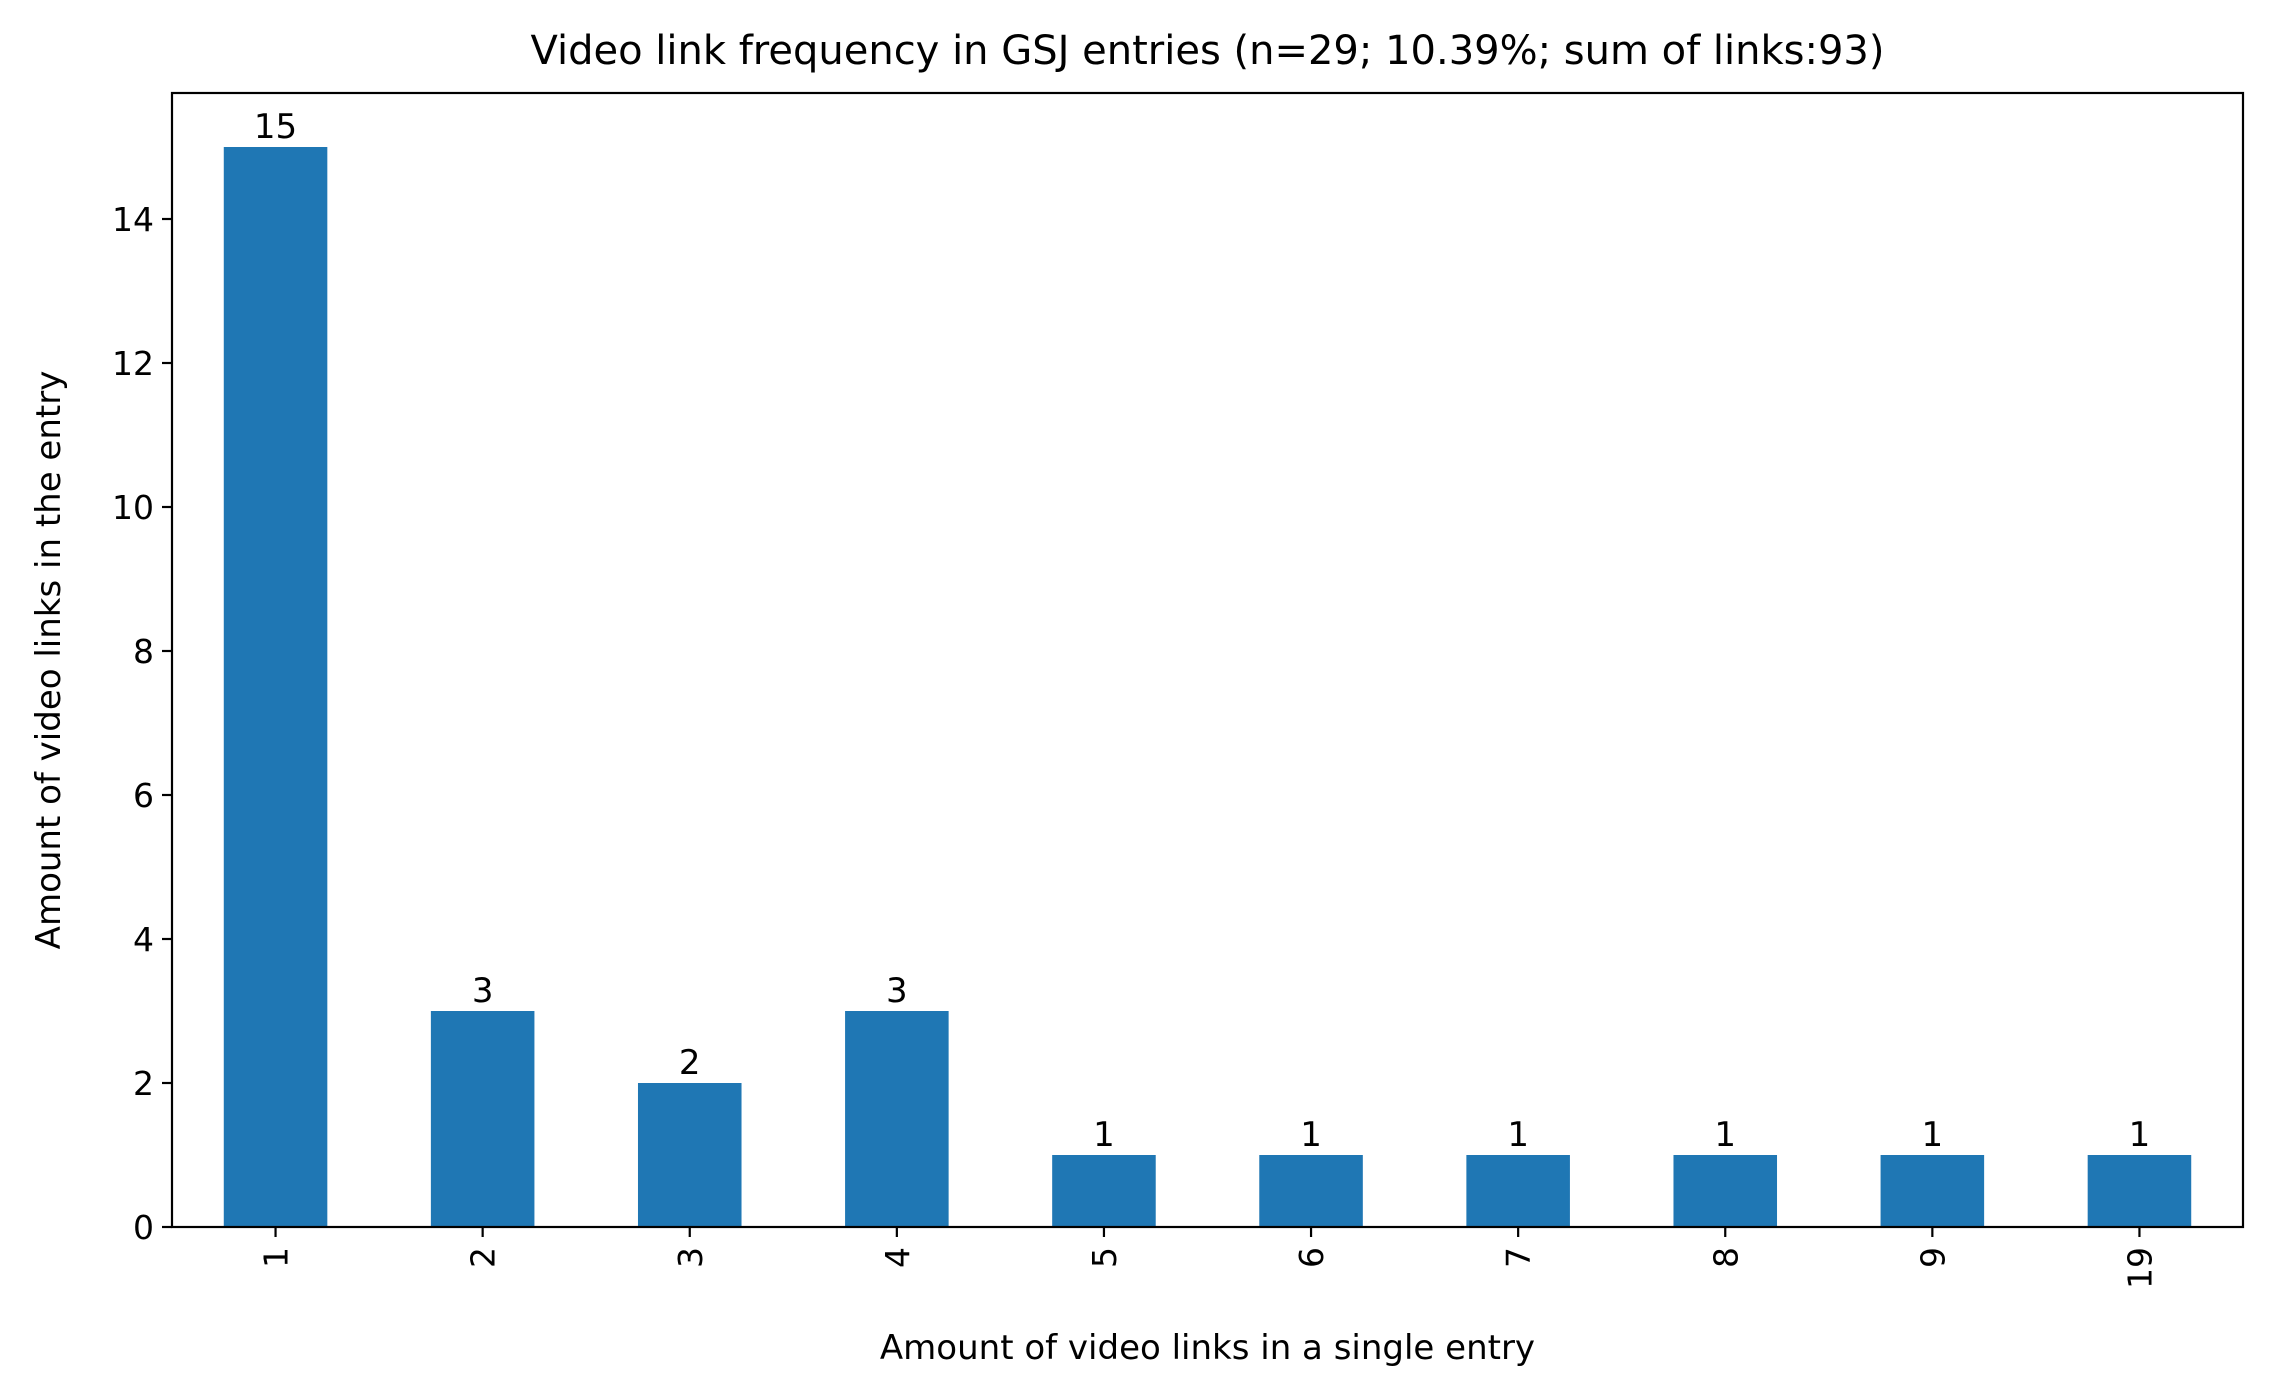 Image resolution: width=2293 pixels, height=1396 pixels. What do you see at coordinates (1104, 1135) in the screenshot?
I see `data-label-5: 1` at bounding box center [1104, 1135].